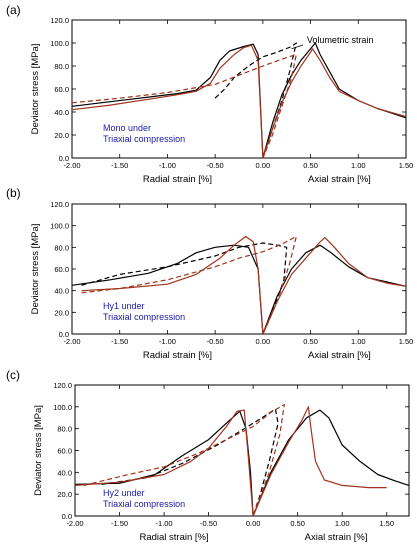  Describe the element at coordinates (13, 193) in the screenshot. I see `panel-label: (b)` at that location.